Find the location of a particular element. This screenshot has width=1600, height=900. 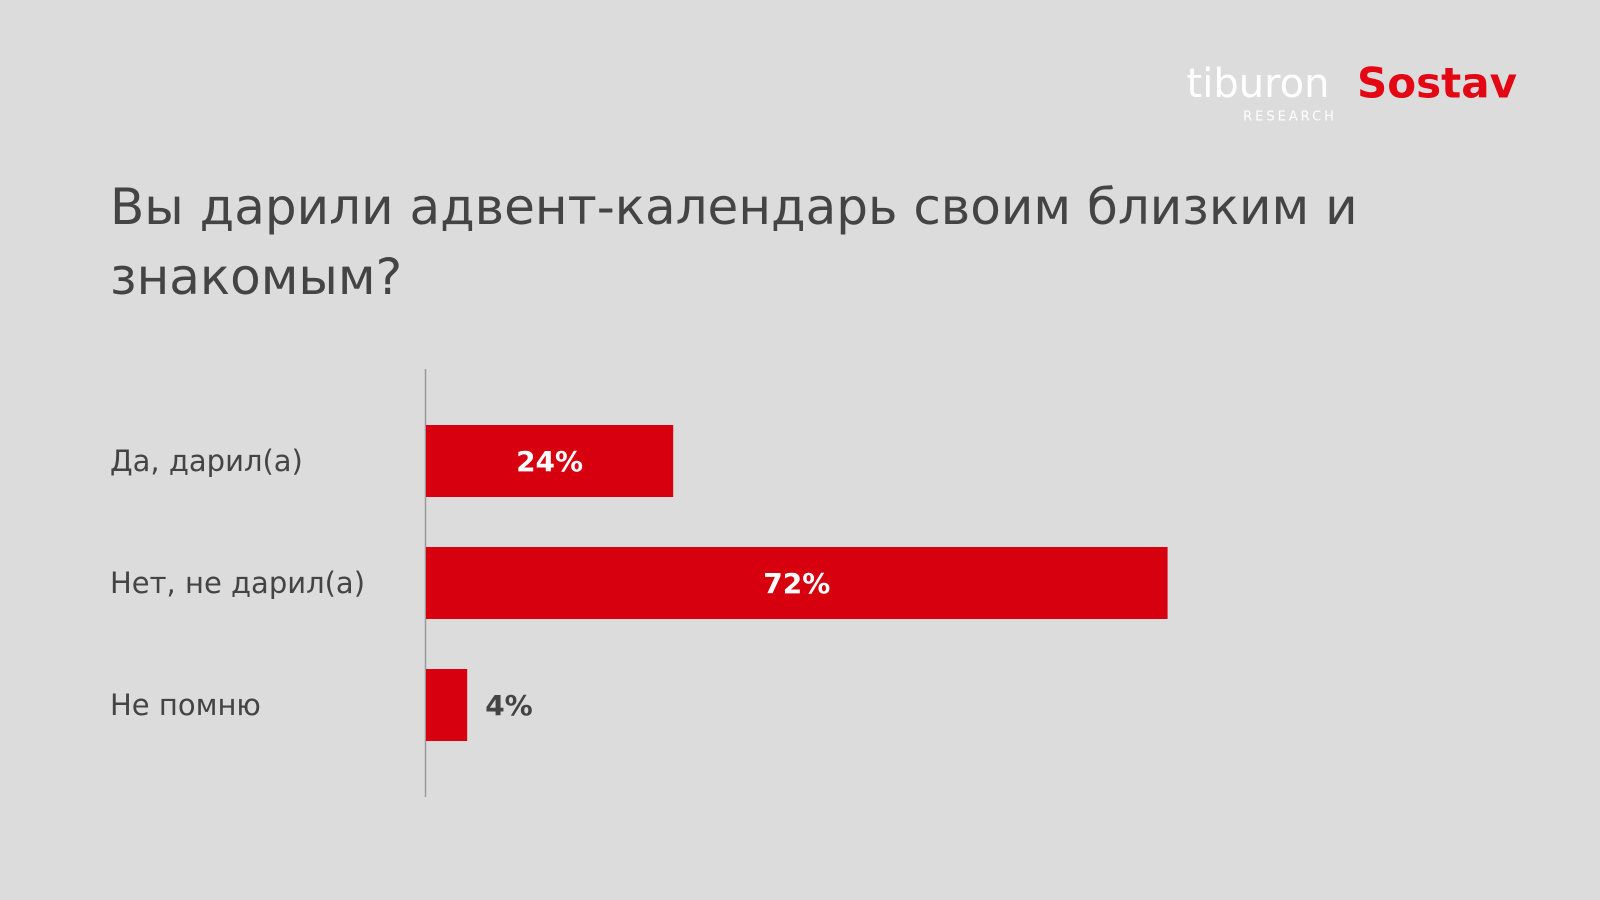

value-label: 72% is located at coordinates (796, 583).